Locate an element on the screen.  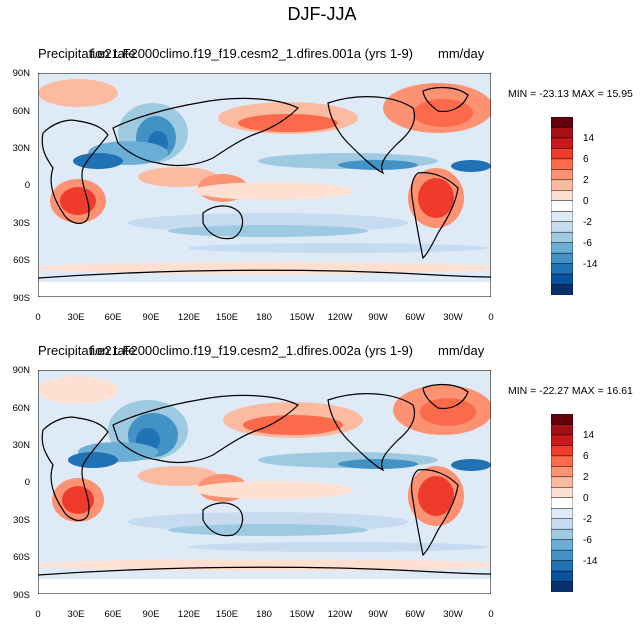
min-max-label: MIN = -23.13 MAX = 15.95 is located at coordinates (570, 94).